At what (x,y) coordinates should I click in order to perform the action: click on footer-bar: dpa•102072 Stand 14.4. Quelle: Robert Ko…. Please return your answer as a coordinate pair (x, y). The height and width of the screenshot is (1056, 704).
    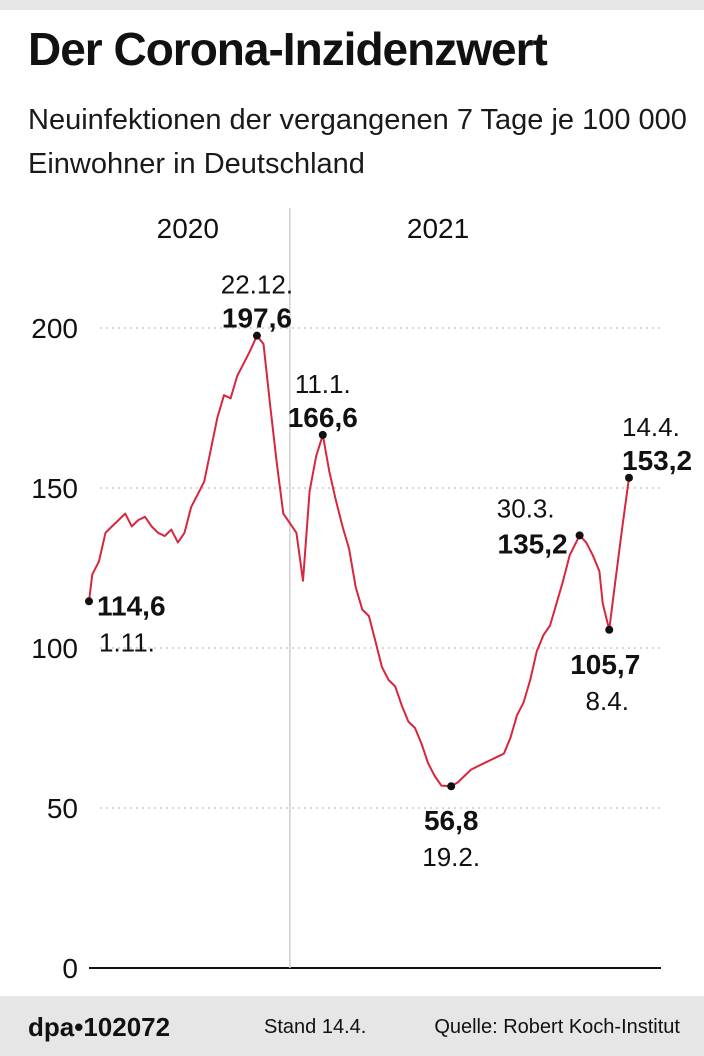
    Looking at the image, I should click on (352, 1026).